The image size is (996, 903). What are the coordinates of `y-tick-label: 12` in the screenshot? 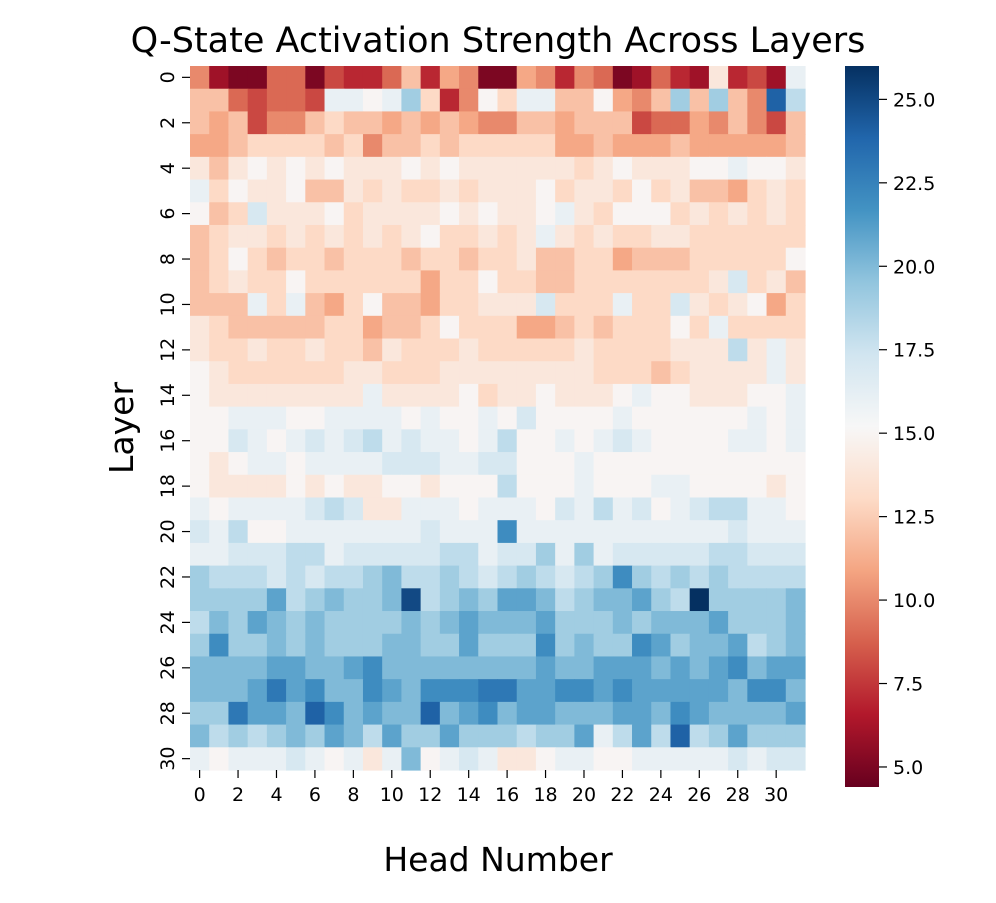 It's located at (168, 350).